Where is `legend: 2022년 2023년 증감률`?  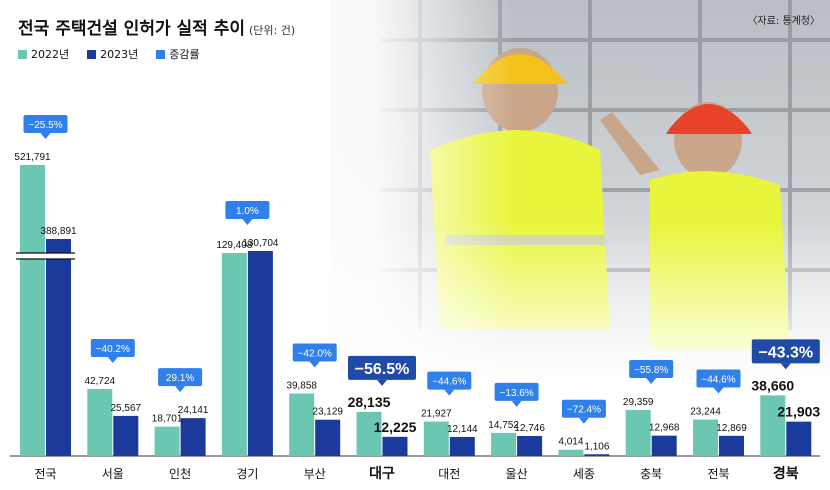 legend: 2022년 2023년 증감률 is located at coordinates (109, 54).